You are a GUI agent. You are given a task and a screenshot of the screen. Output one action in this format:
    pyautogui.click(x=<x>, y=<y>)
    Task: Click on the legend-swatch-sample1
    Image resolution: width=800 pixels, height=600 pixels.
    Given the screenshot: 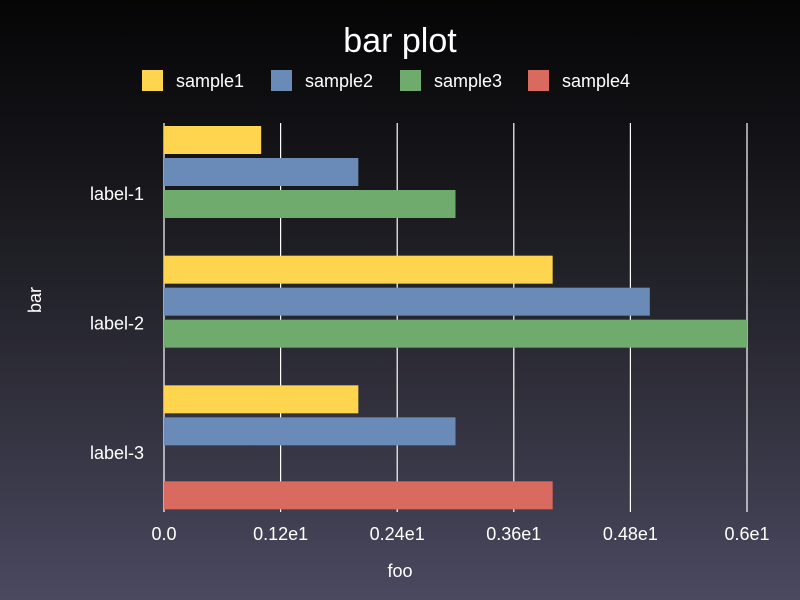 What is the action you would take?
    pyautogui.click(x=152, y=80)
    